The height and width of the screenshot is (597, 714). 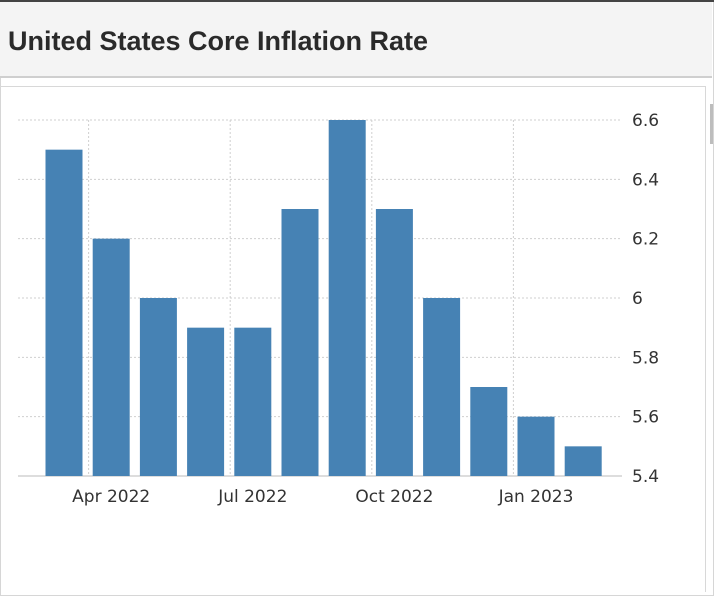 I want to click on x-tick-label: Apr 2022, so click(x=111, y=497).